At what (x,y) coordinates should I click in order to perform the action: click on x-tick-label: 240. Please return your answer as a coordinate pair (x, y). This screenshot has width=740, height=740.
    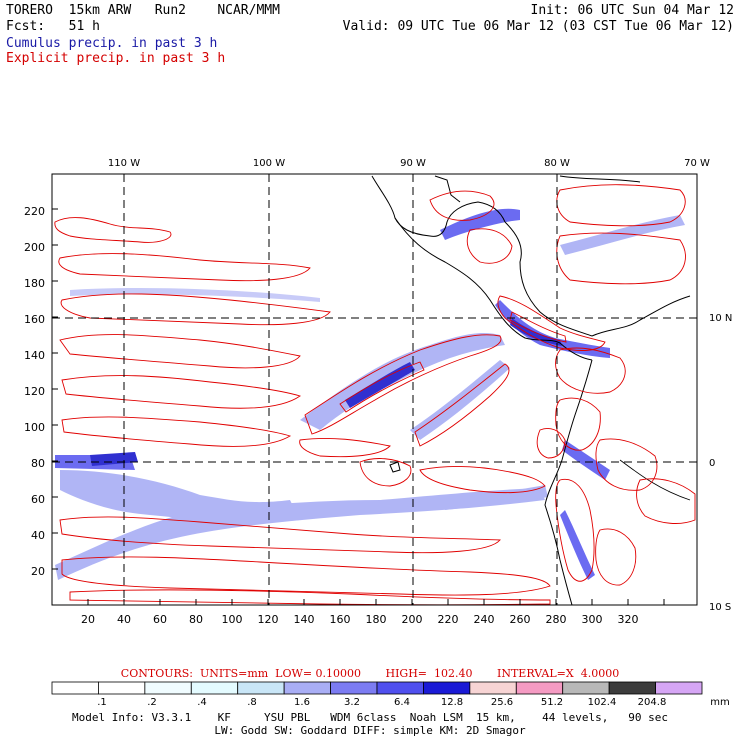
    Looking at the image, I should click on (484, 619).